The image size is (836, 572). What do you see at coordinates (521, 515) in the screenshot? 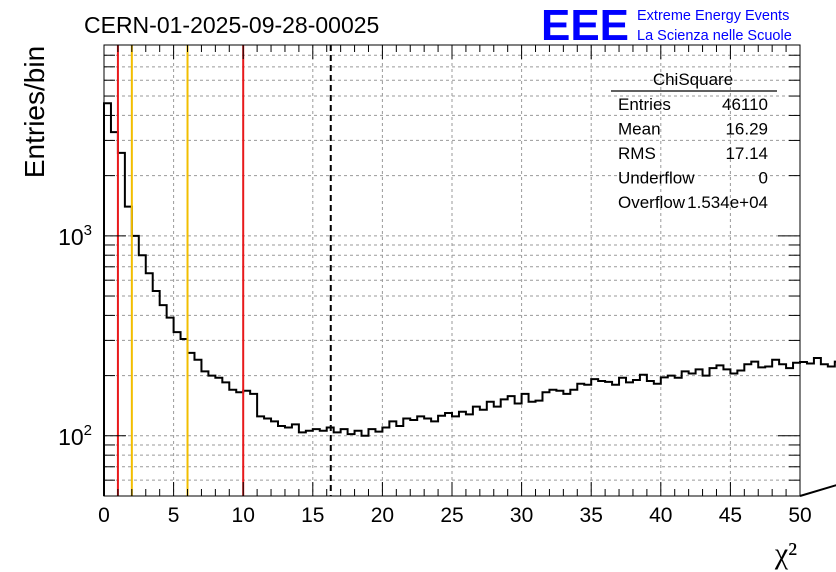
I see `x-tick-label: 30` at bounding box center [521, 515].